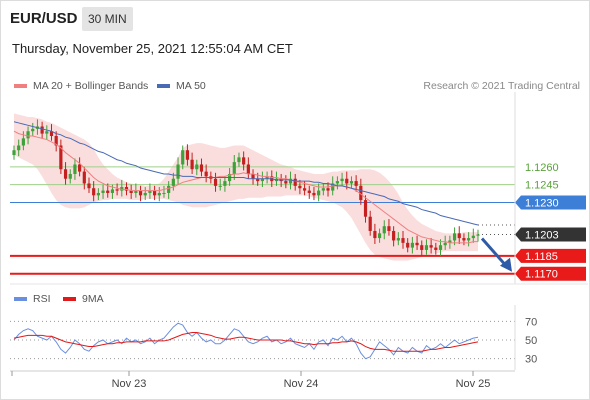 The width and height of the screenshot is (590, 400). What do you see at coordinates (542, 236) in the screenshot?
I see `level-label-3: 1.1203` at bounding box center [542, 236].